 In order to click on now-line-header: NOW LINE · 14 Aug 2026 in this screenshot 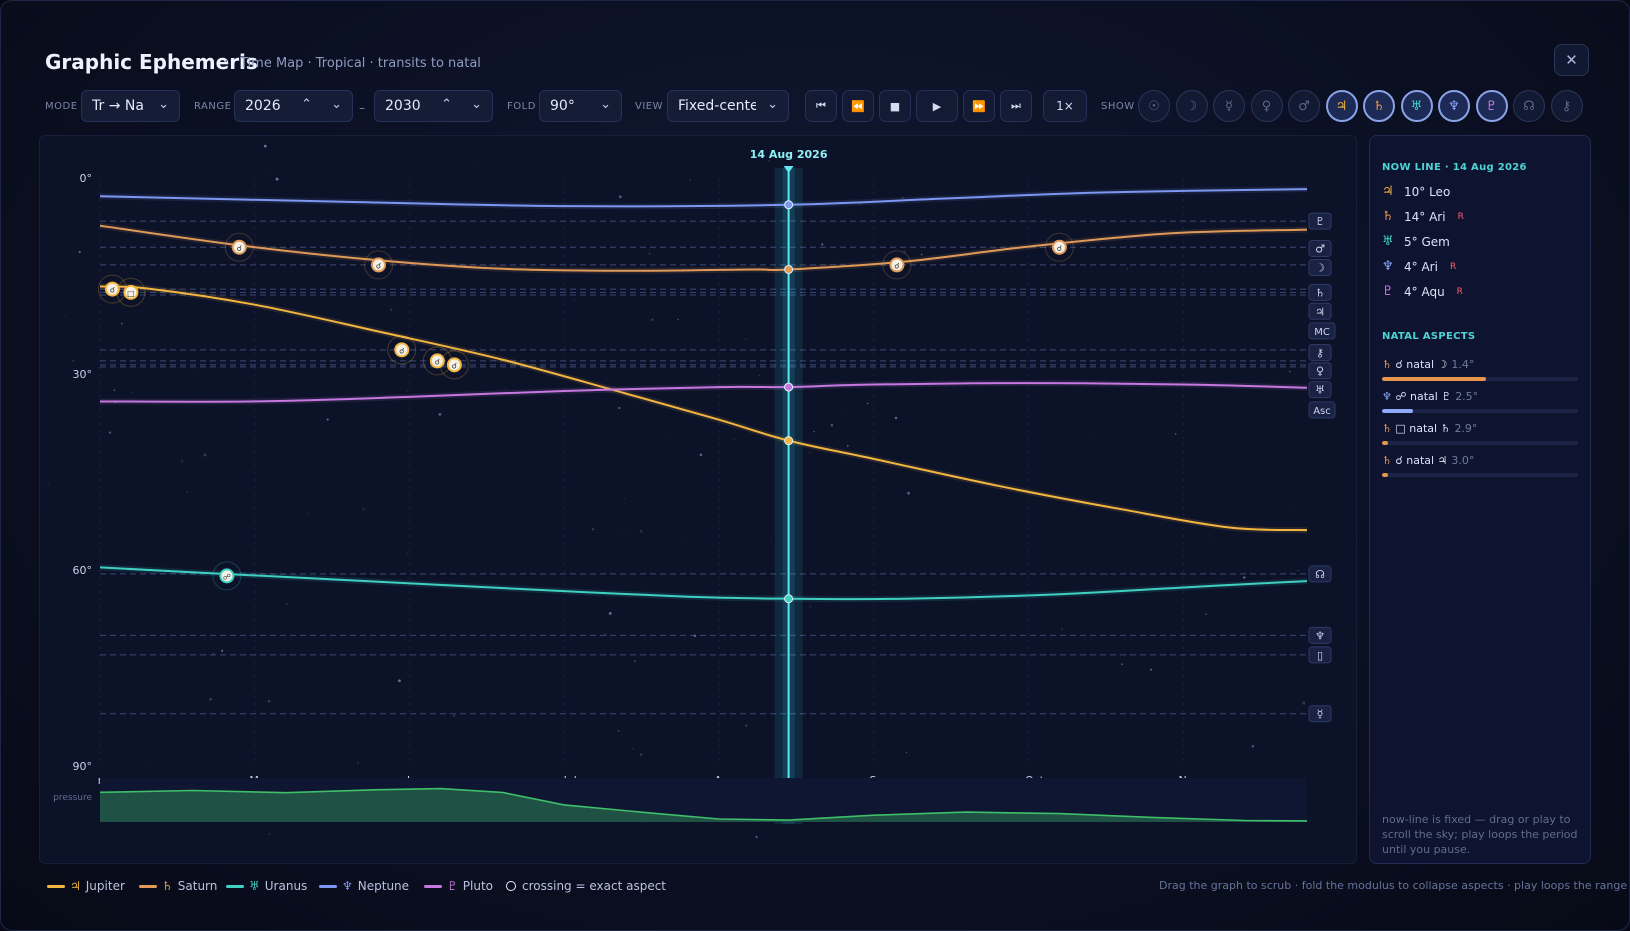, I will do `click(1454, 167)`.